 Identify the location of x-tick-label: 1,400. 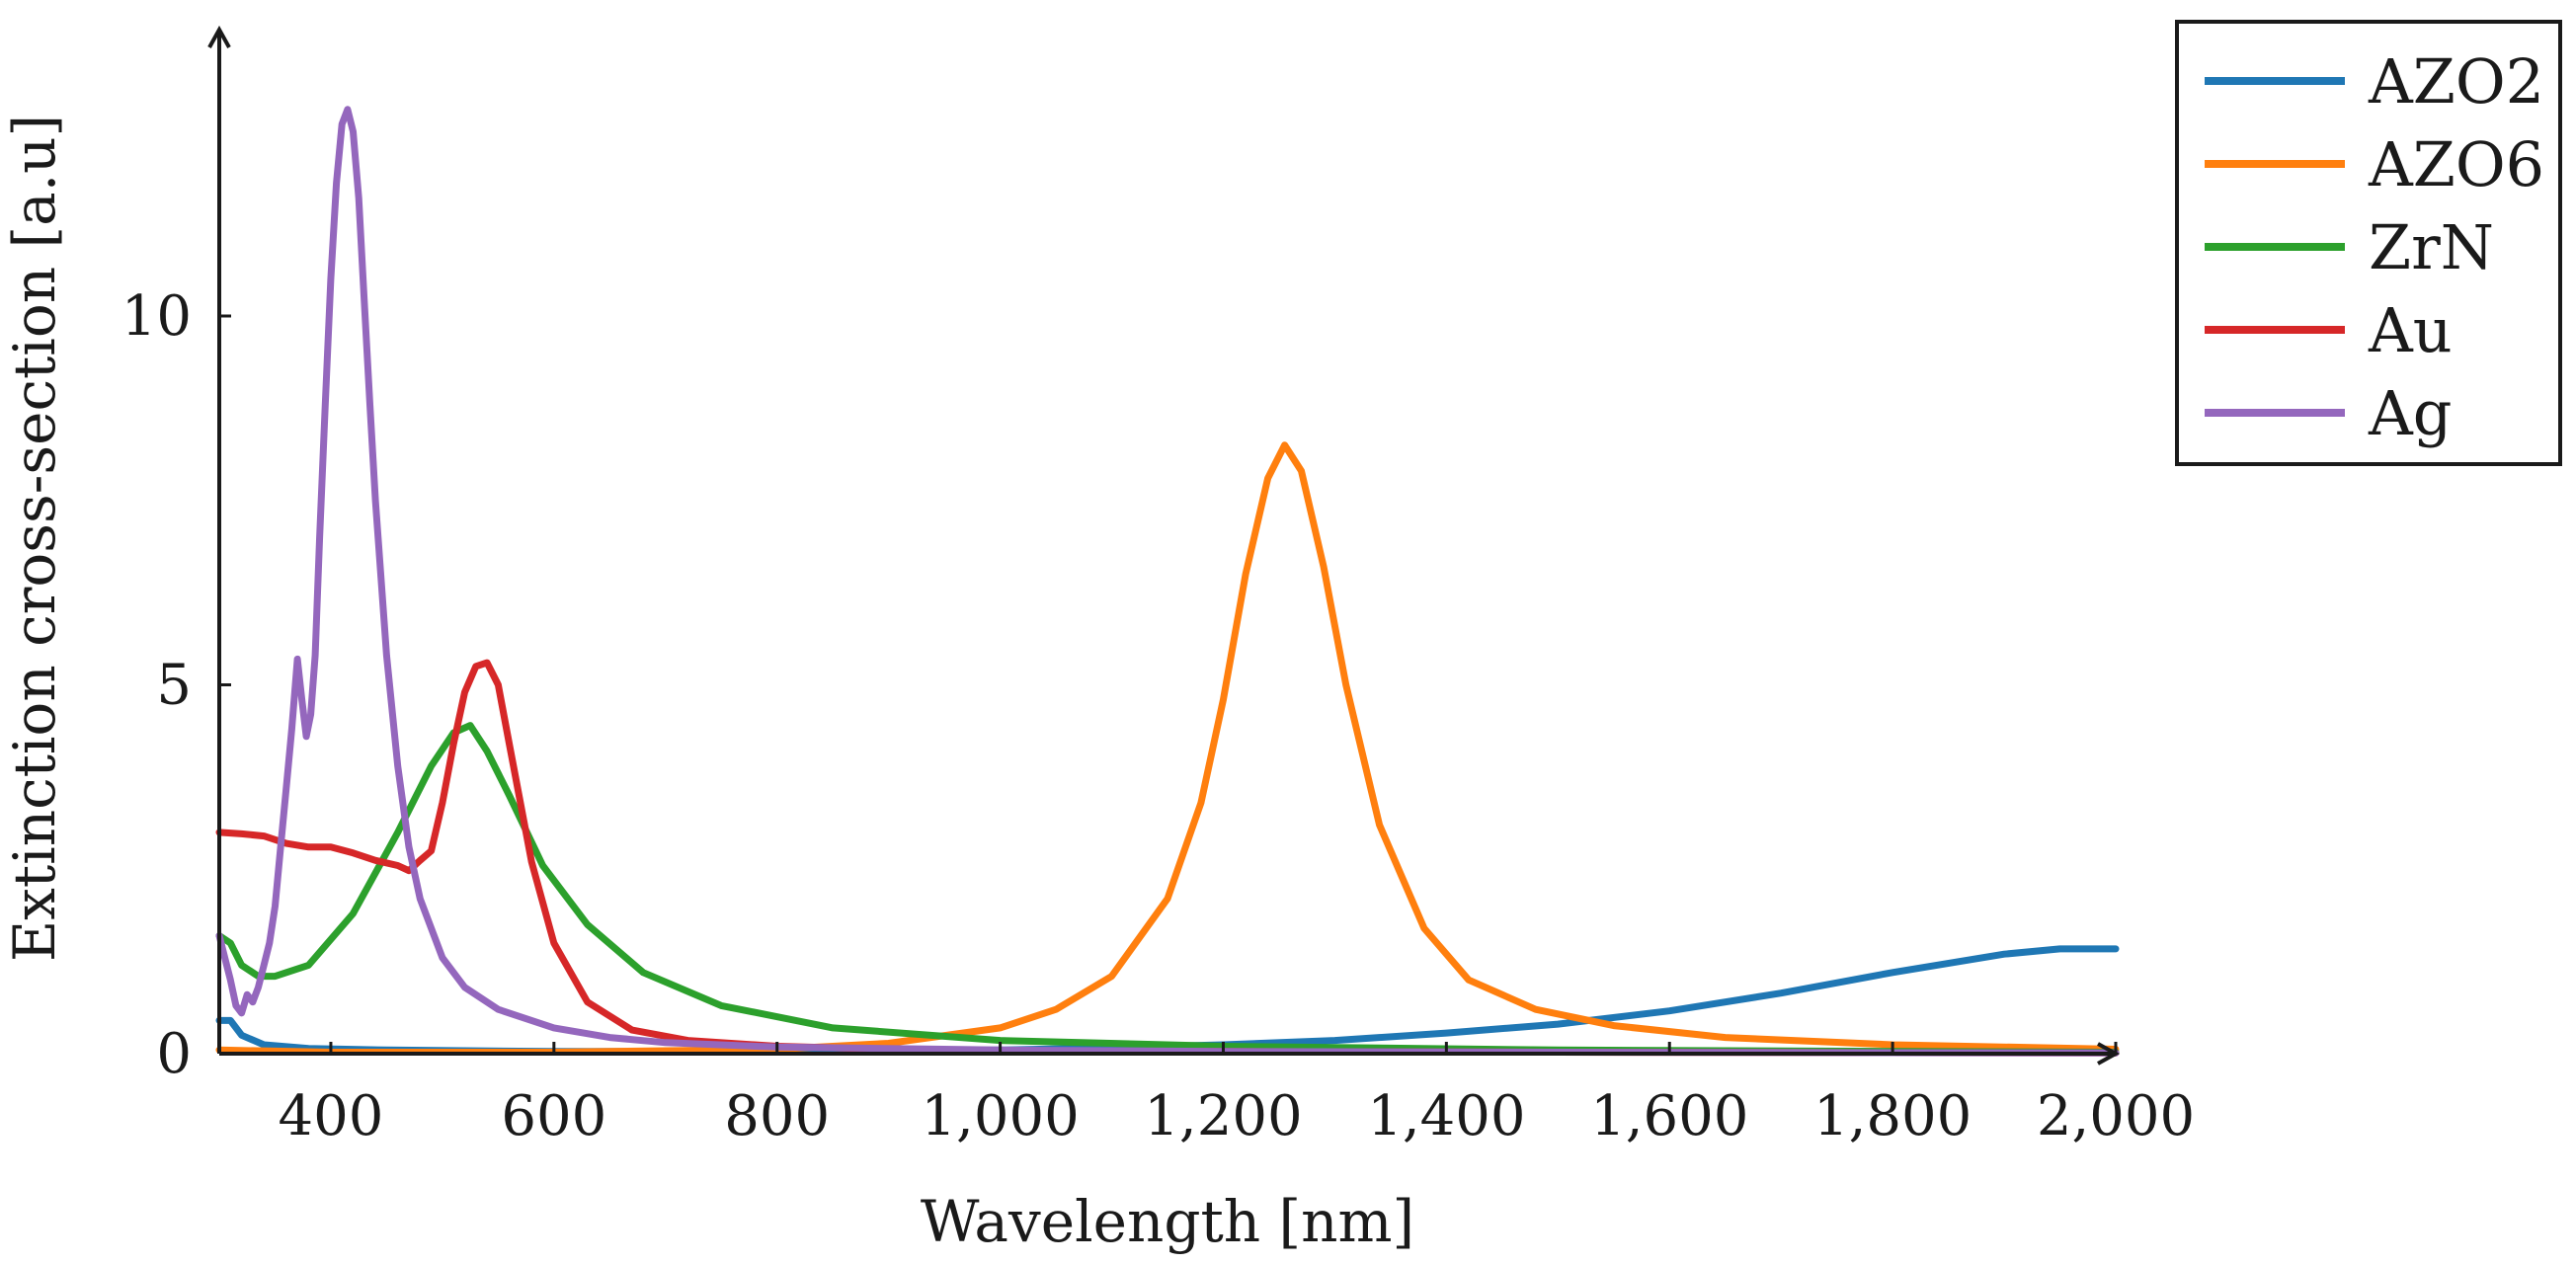
(1446, 1116).